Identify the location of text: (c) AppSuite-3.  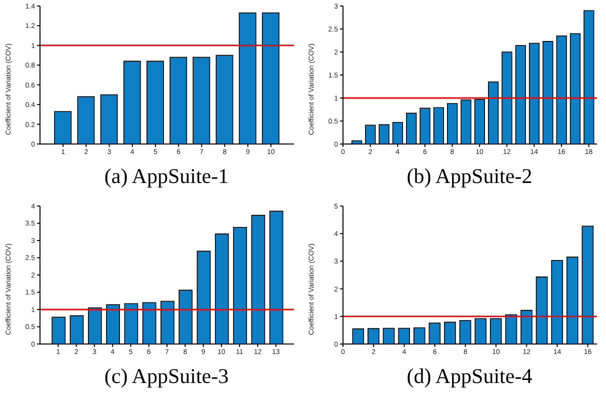
(166, 376).